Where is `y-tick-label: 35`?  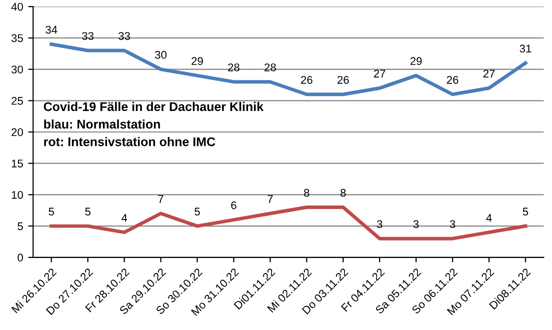
y-tick-label: 35 is located at coordinates (17, 38).